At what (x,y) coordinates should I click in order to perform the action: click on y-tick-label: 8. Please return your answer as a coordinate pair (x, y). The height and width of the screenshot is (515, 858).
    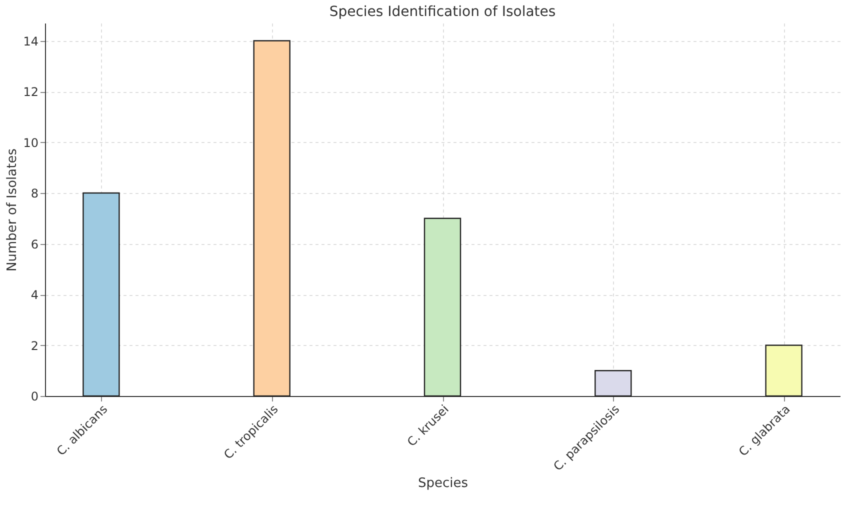
    Looking at the image, I should click on (34, 193).